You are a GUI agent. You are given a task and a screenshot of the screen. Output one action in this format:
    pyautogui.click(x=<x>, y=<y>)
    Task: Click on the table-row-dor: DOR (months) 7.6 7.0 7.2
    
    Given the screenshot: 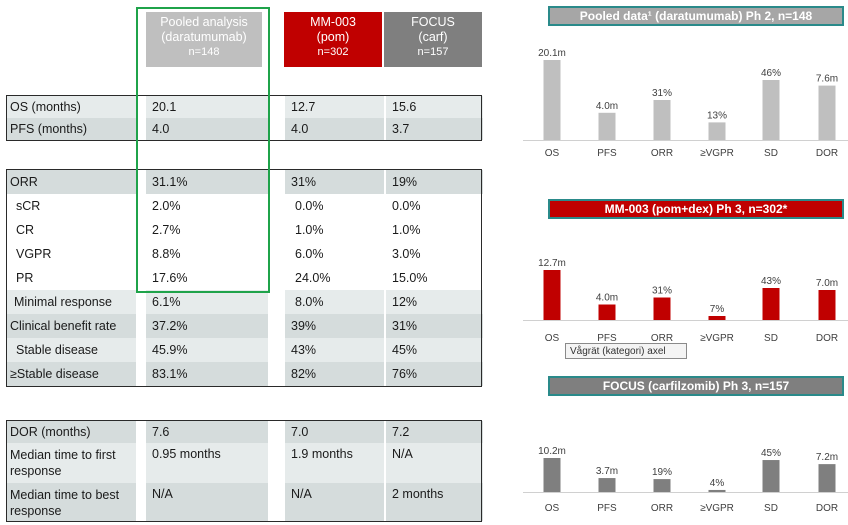 What is the action you would take?
    pyautogui.click(x=244, y=432)
    